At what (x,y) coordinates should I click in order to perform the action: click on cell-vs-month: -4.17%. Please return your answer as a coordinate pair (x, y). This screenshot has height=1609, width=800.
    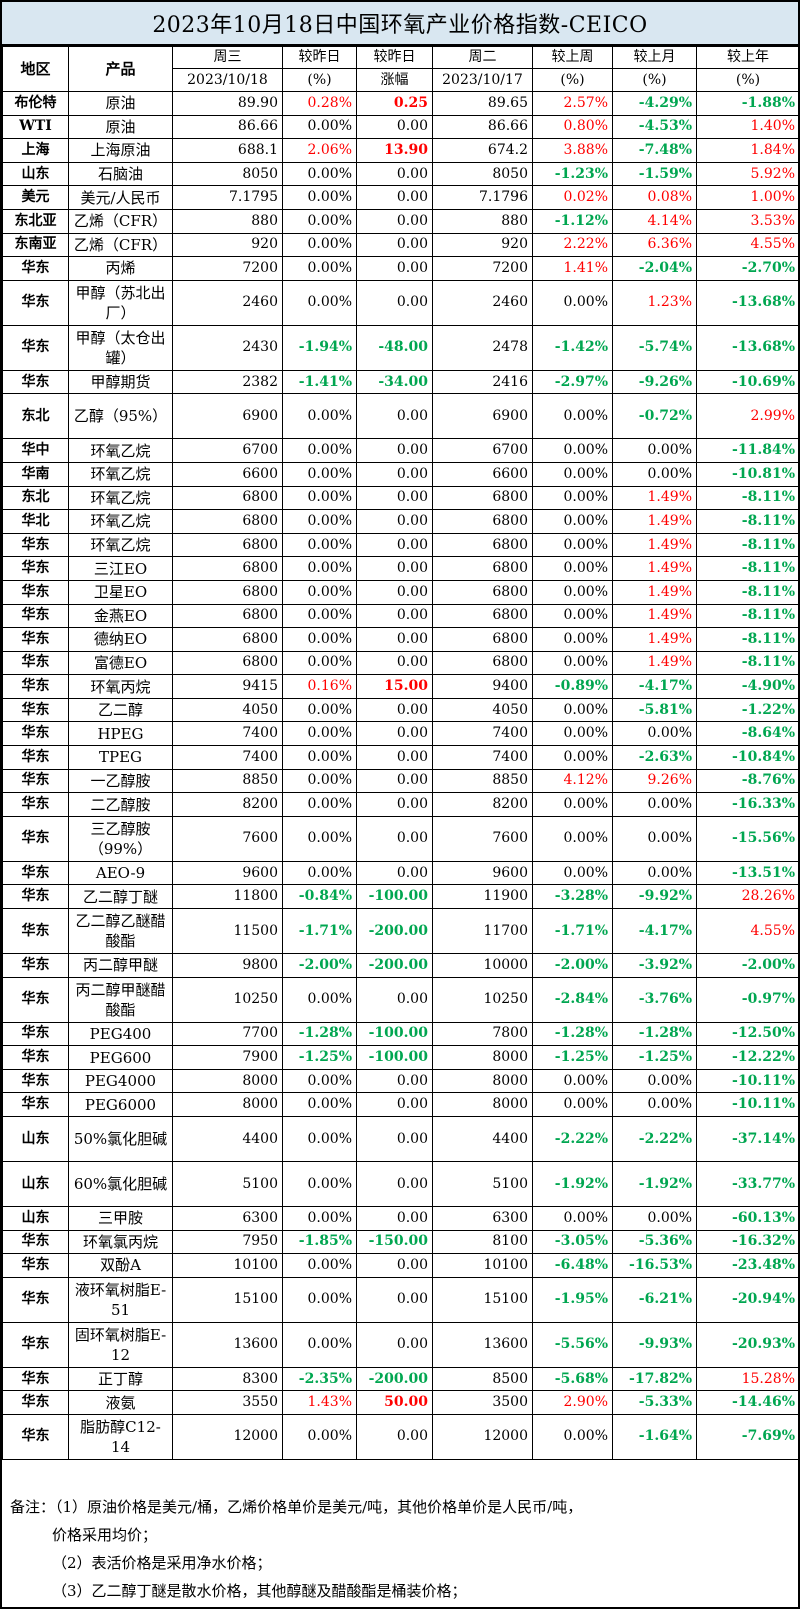
    Looking at the image, I should click on (654, 686).